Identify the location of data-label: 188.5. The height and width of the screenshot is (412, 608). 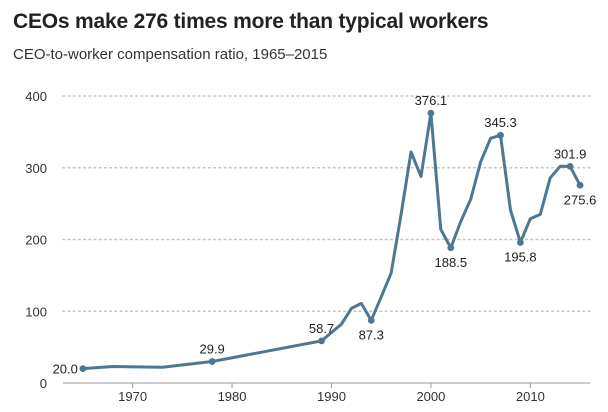
(451, 262).